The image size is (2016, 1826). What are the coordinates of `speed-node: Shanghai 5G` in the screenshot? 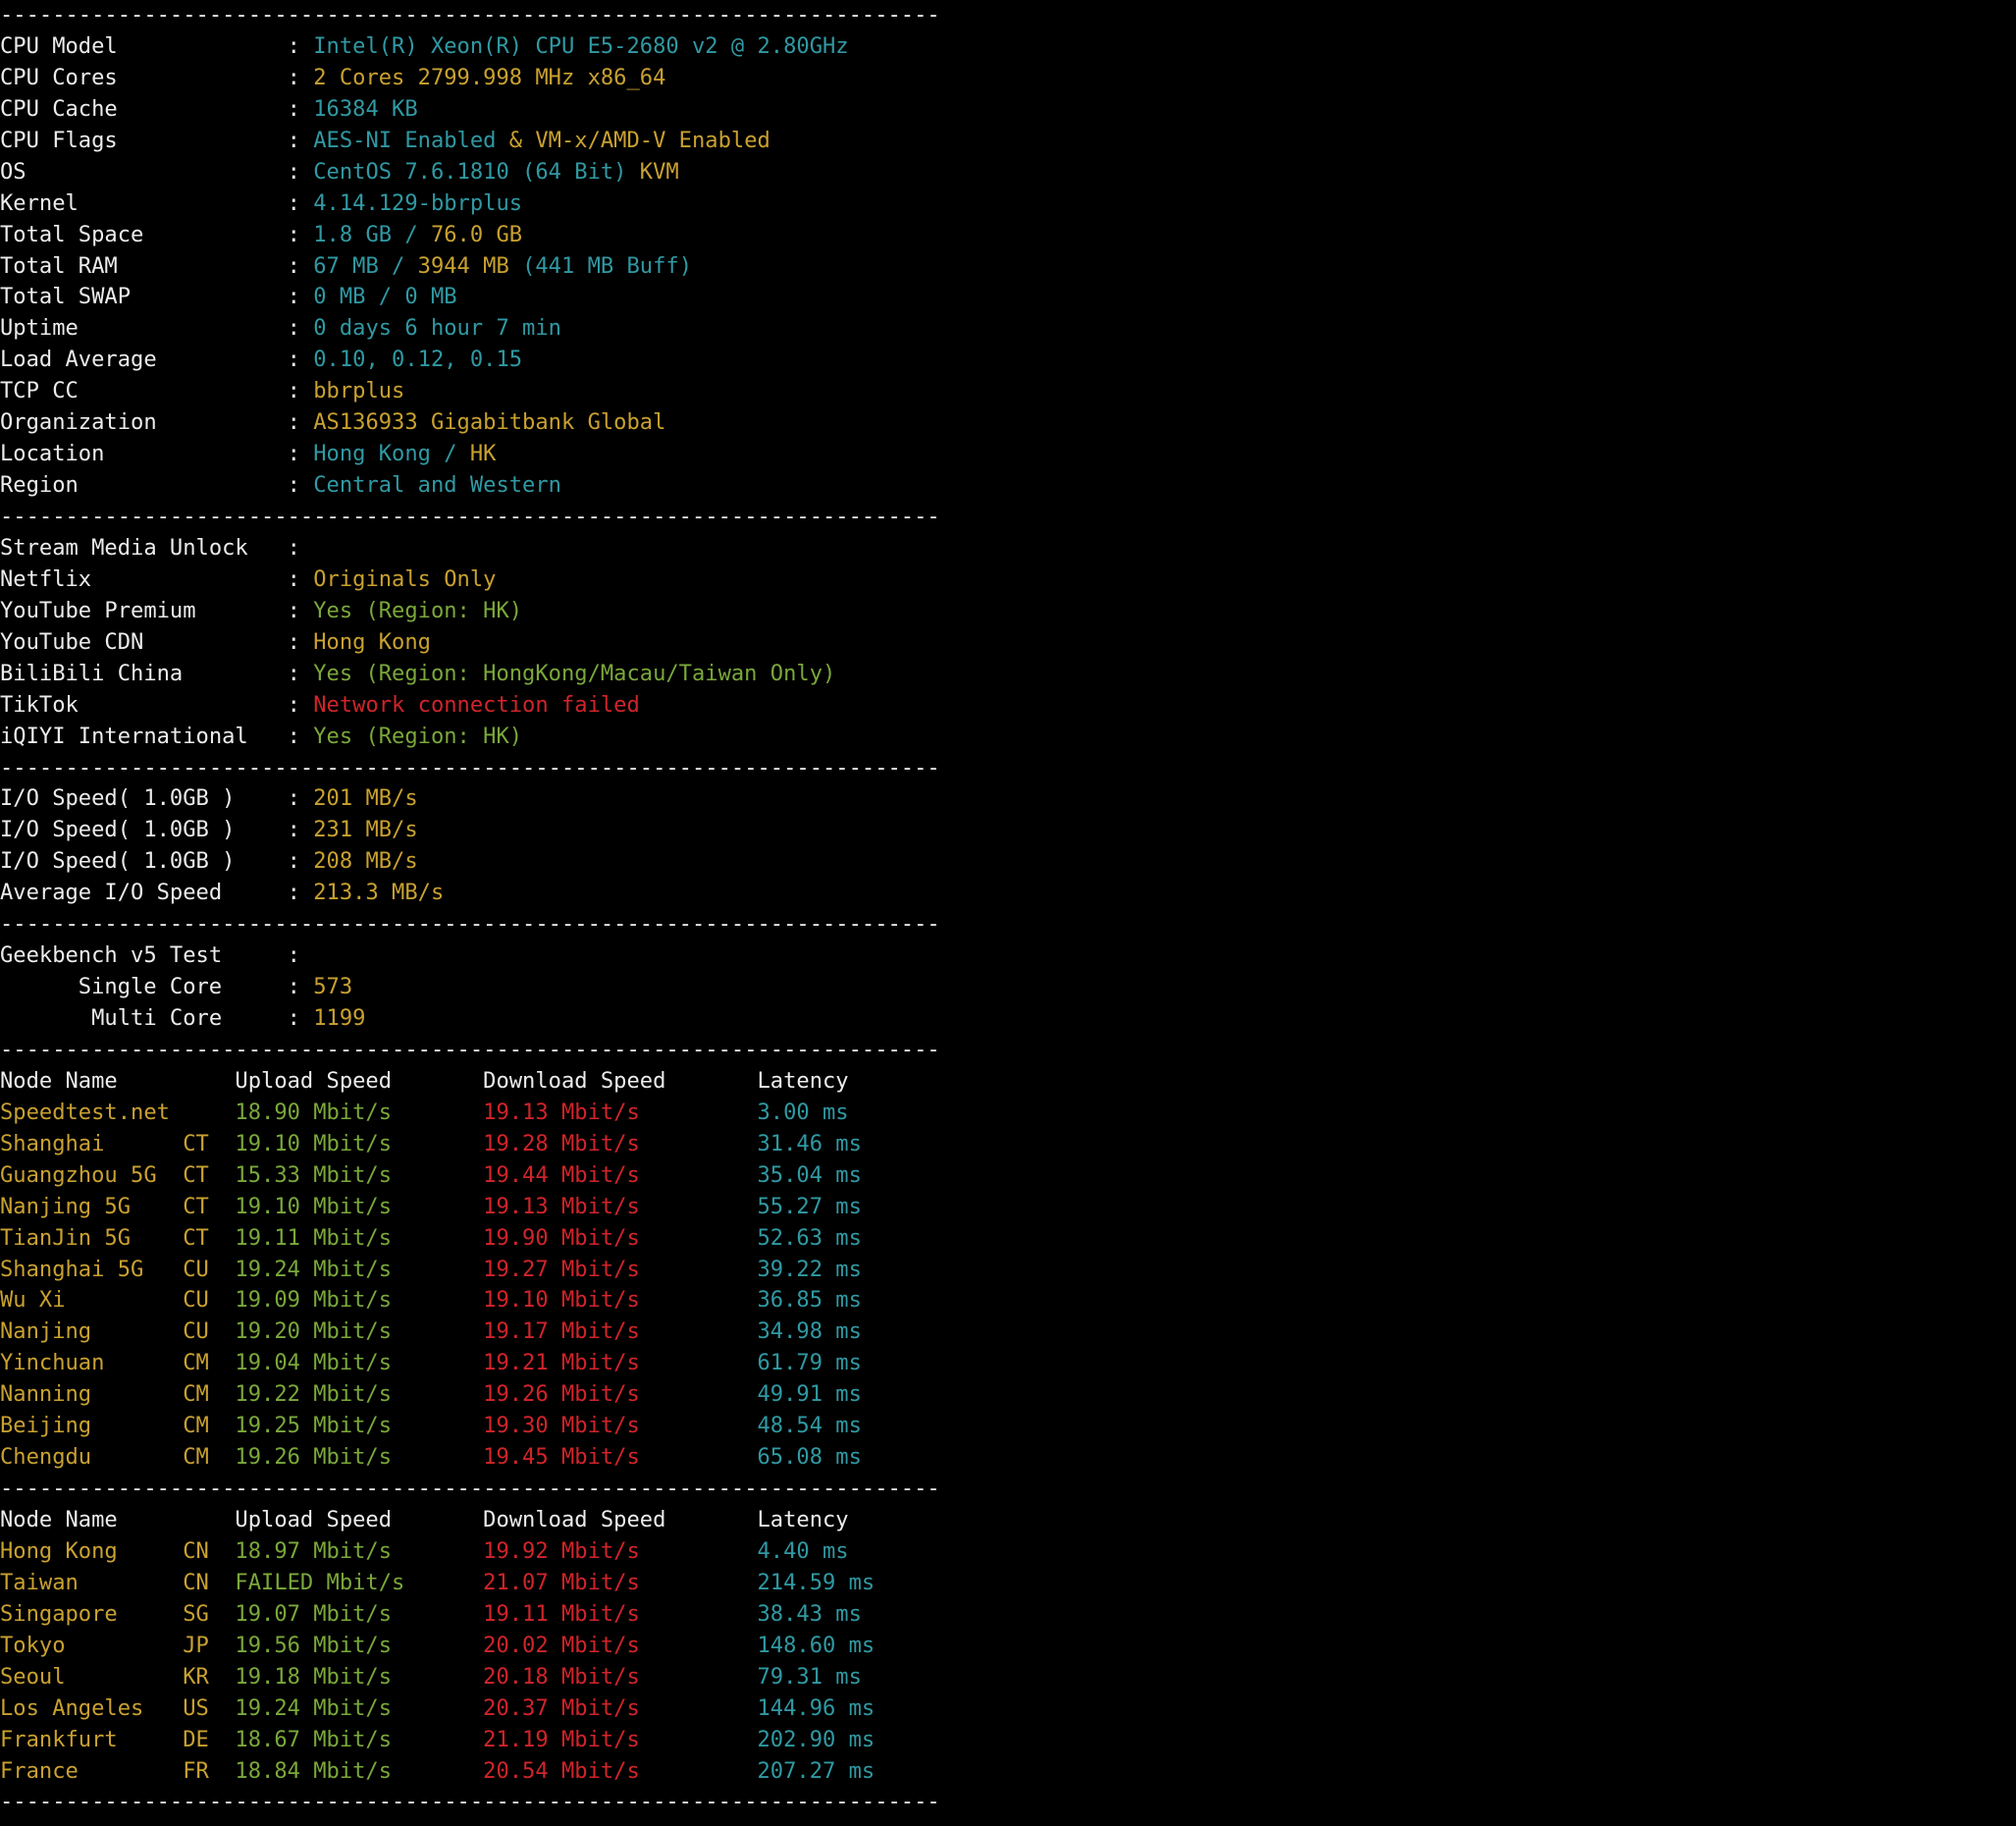 It's located at (72, 1269).